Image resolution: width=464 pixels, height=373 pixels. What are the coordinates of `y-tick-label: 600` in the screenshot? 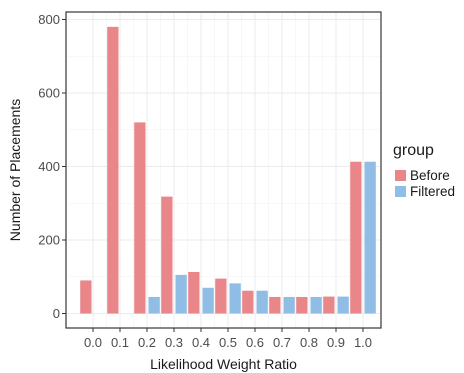 It's located at (49, 93).